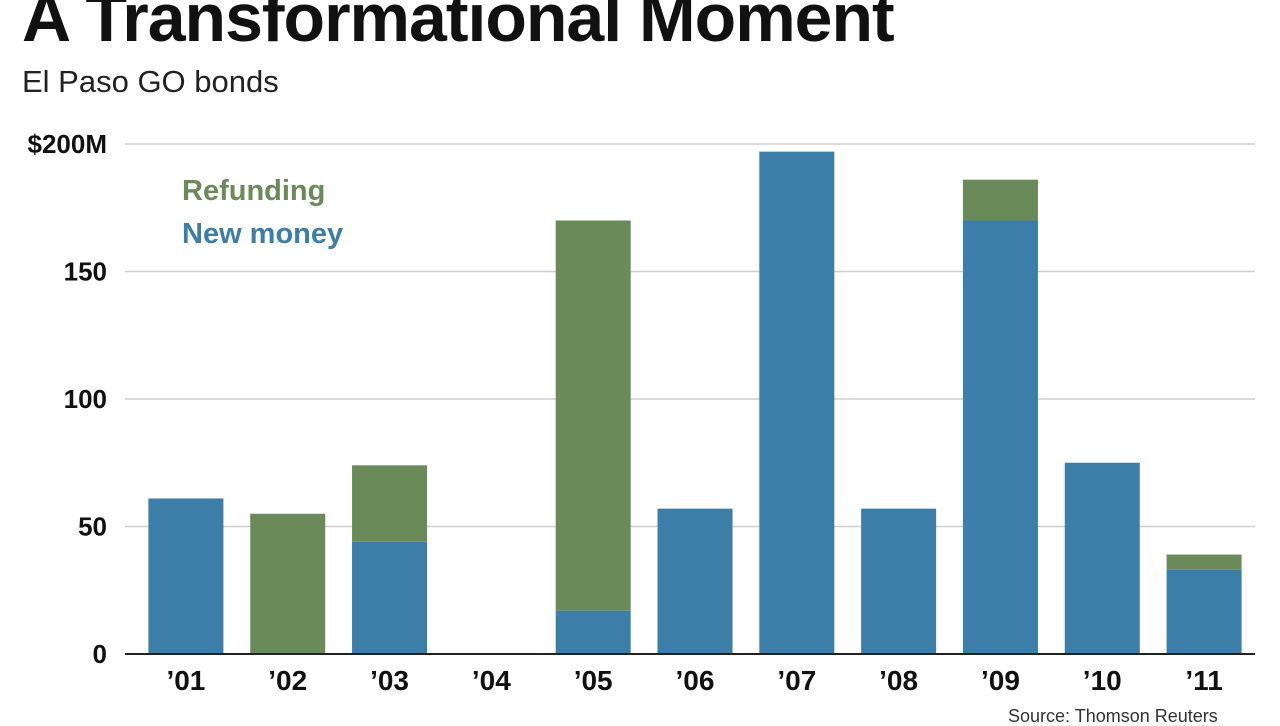 This screenshot has width=1280, height=726. Describe the element at coordinates (85, 399) in the screenshot. I see `y-tick-label: 100` at that location.